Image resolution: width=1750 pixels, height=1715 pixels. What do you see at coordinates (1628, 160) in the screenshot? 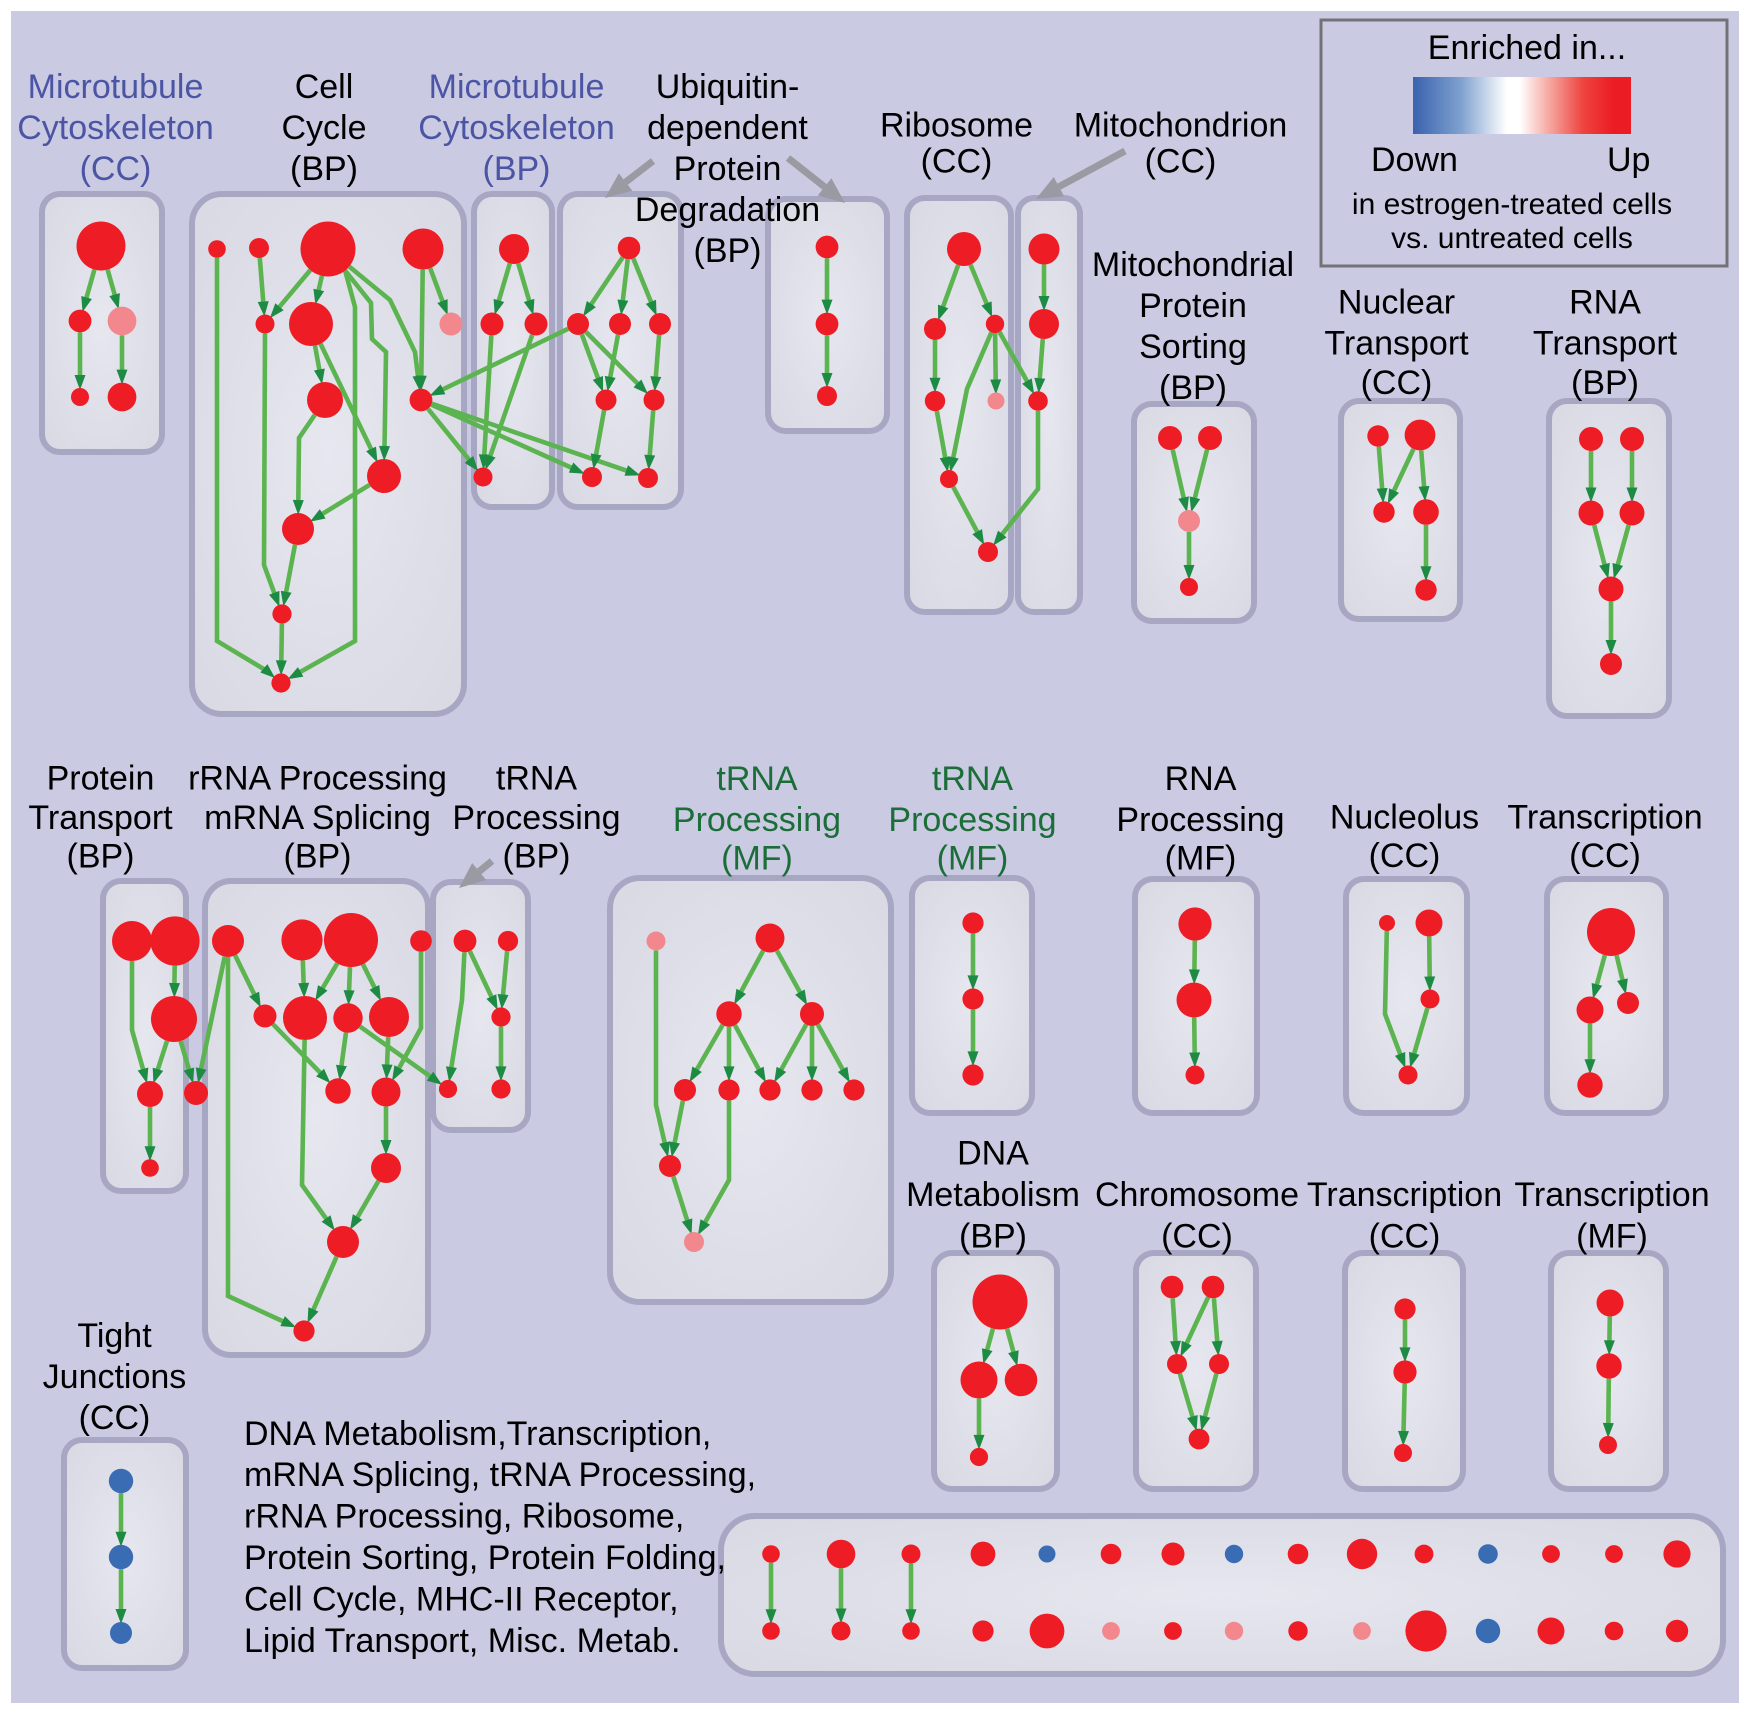
I see `svg-text: Up` at bounding box center [1628, 160].